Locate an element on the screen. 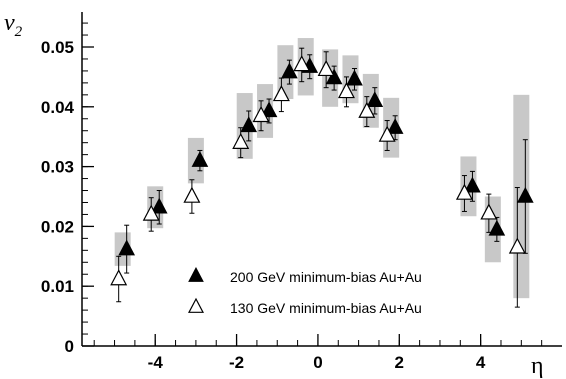  y-axis-title: v2 is located at coordinates (13, 25).